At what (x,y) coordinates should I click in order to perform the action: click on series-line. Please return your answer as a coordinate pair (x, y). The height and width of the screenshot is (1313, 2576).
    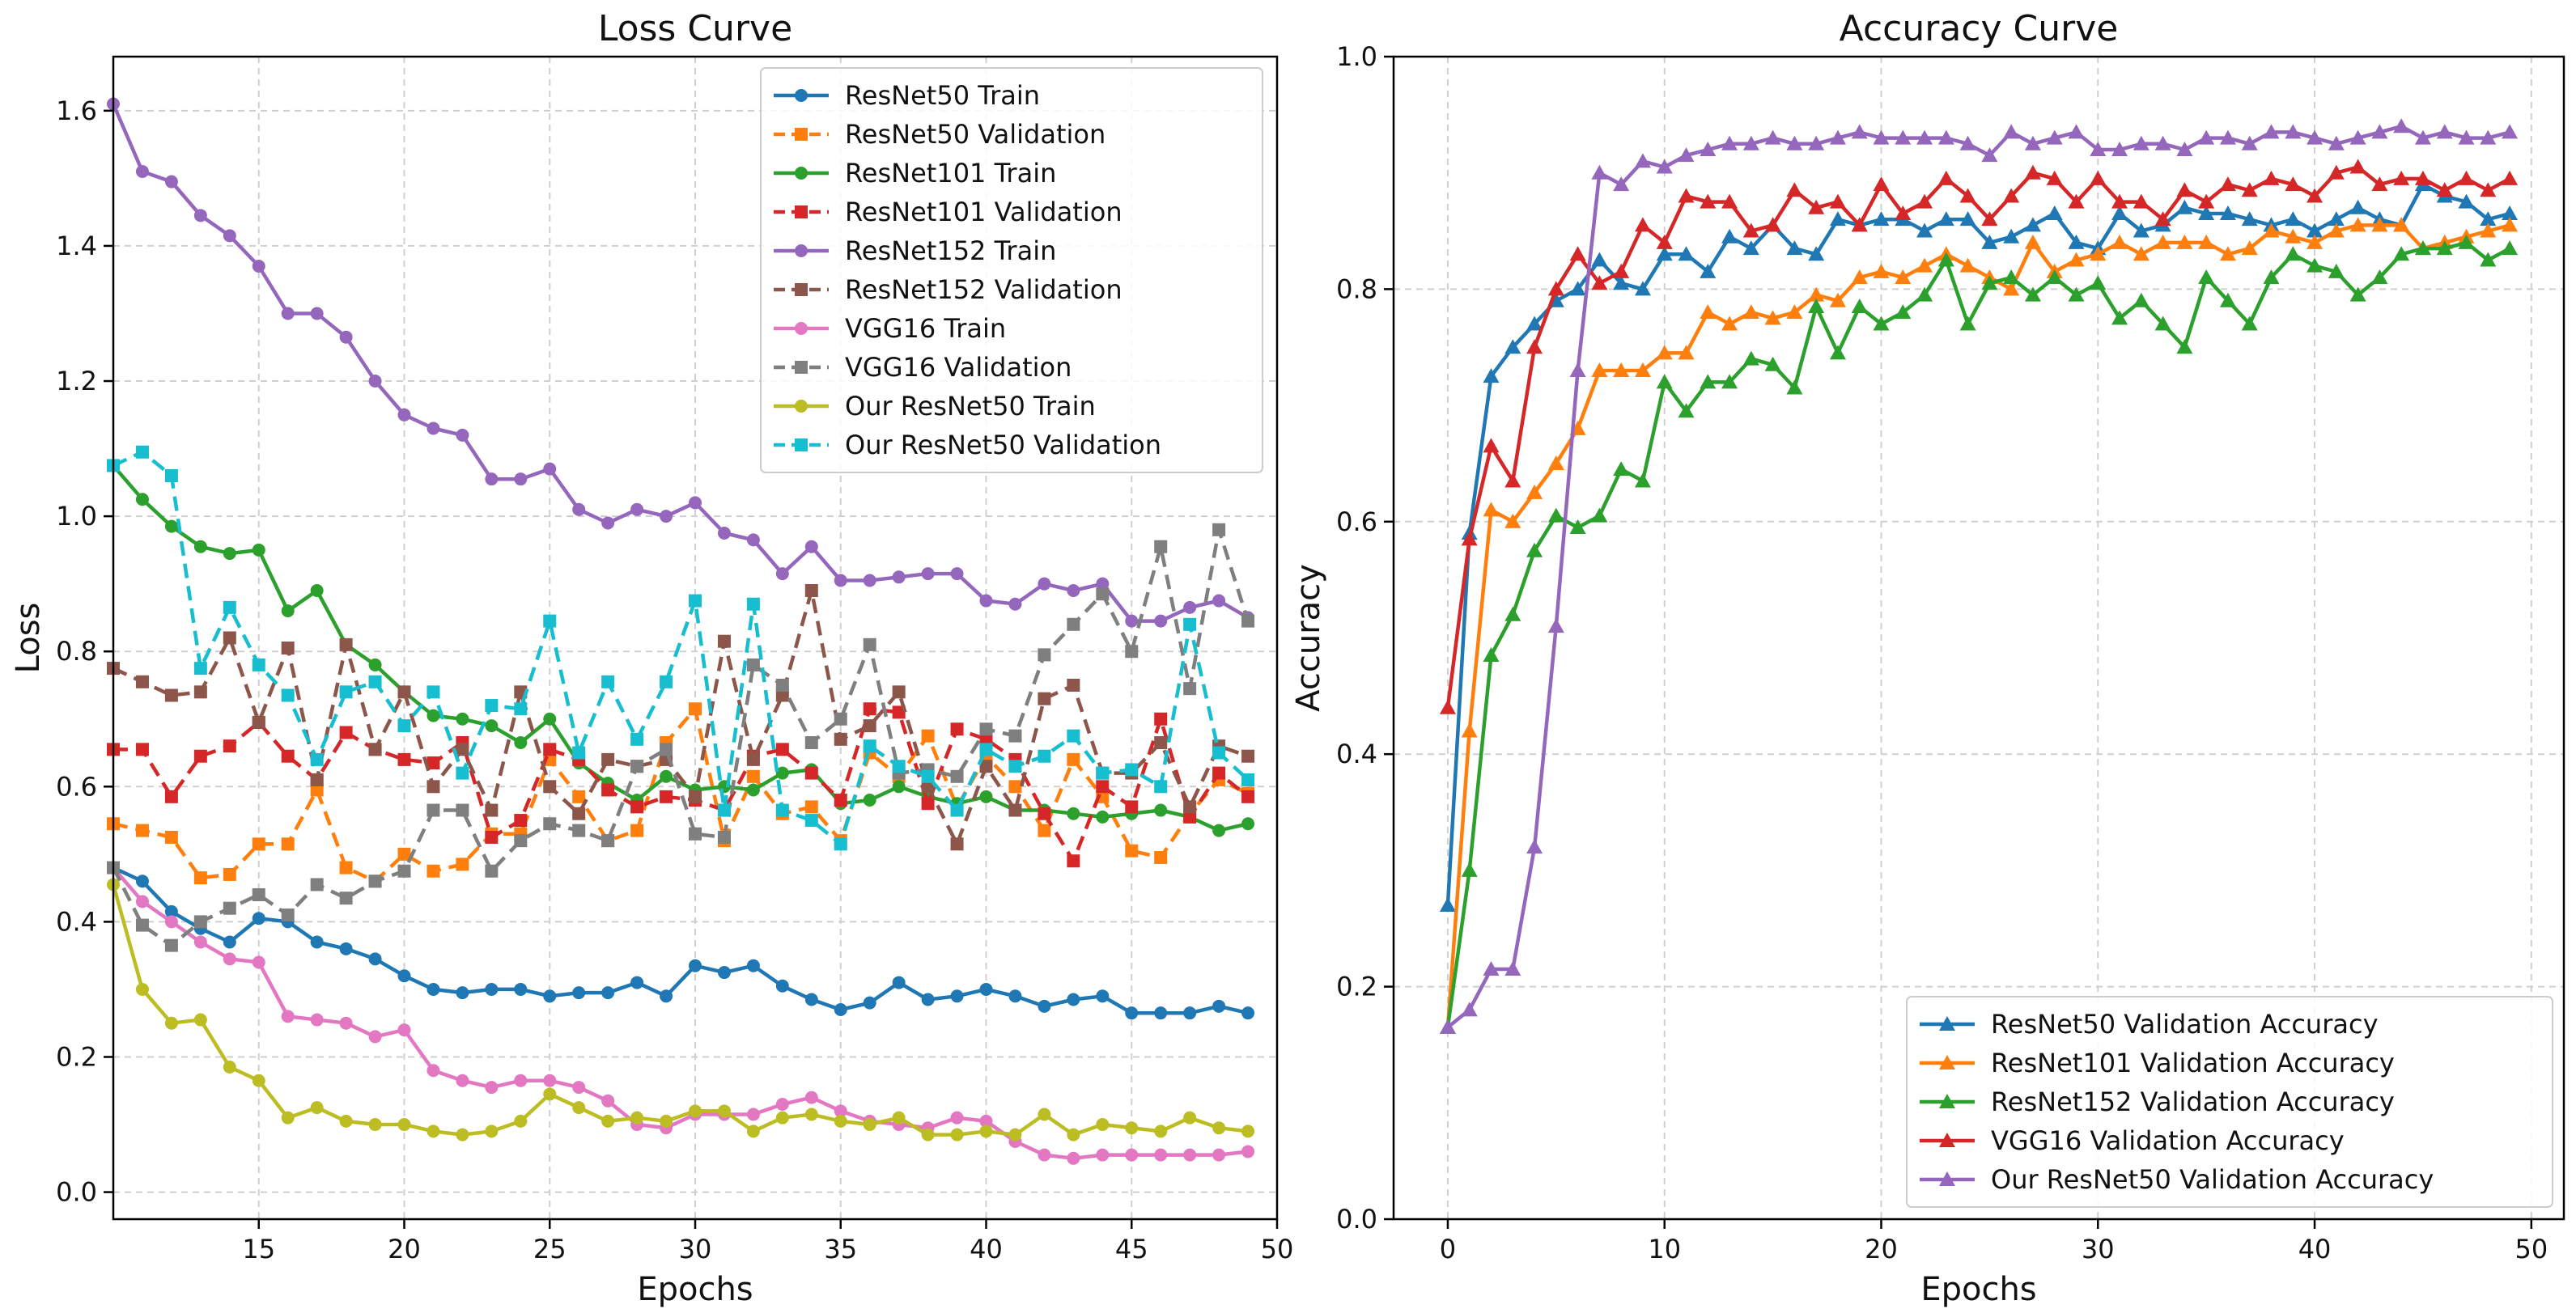
    Looking at the image, I should click on (680, 737).